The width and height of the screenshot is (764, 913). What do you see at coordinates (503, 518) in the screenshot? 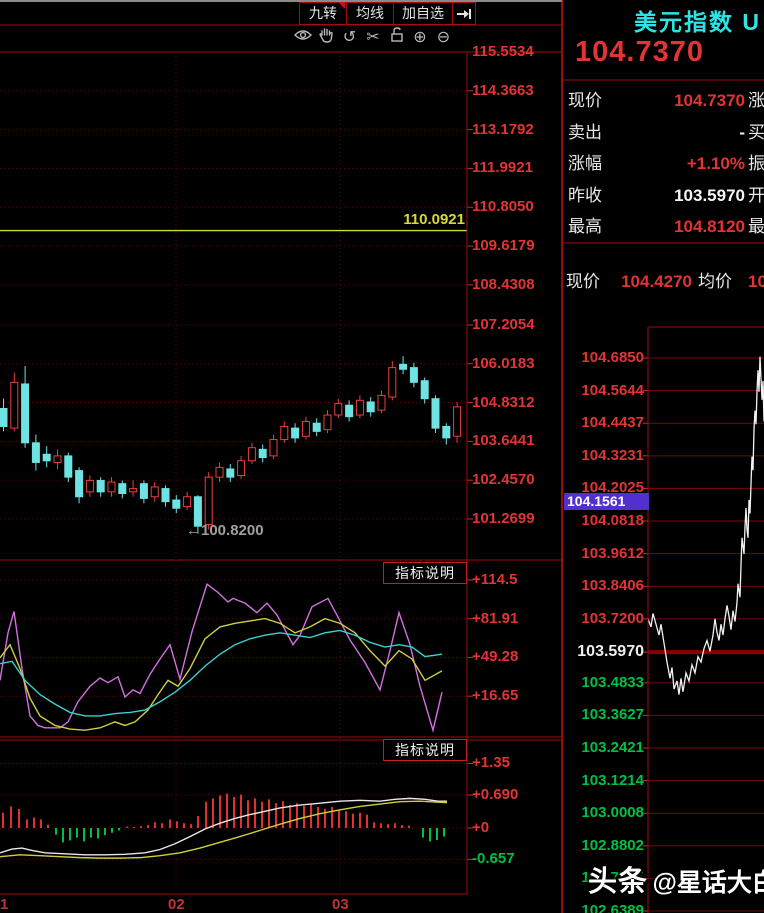
I see `y-axis-label: 101.2699` at bounding box center [503, 518].